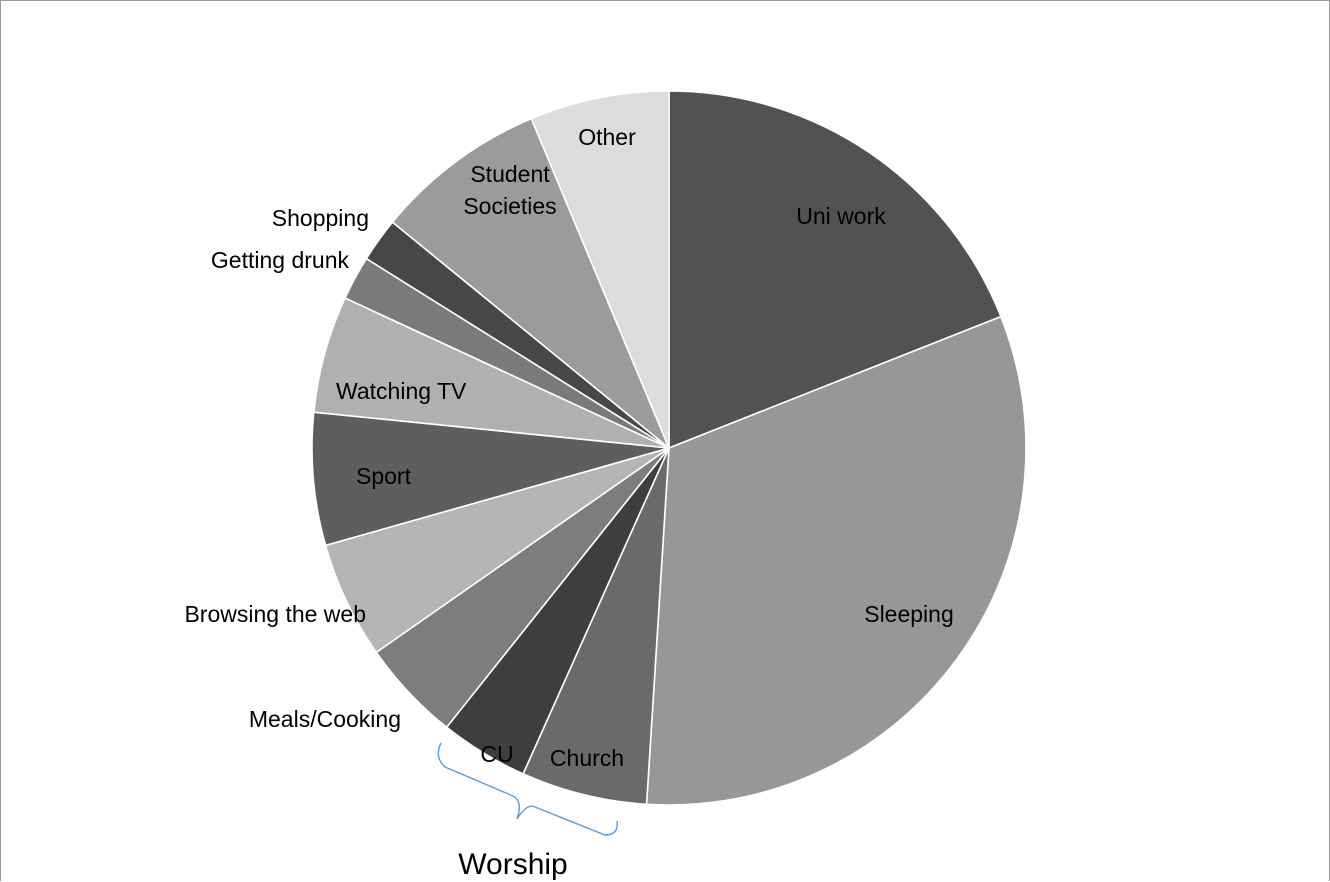  What do you see at coordinates (596, 626) in the screenshot?
I see `slice-church` at bounding box center [596, 626].